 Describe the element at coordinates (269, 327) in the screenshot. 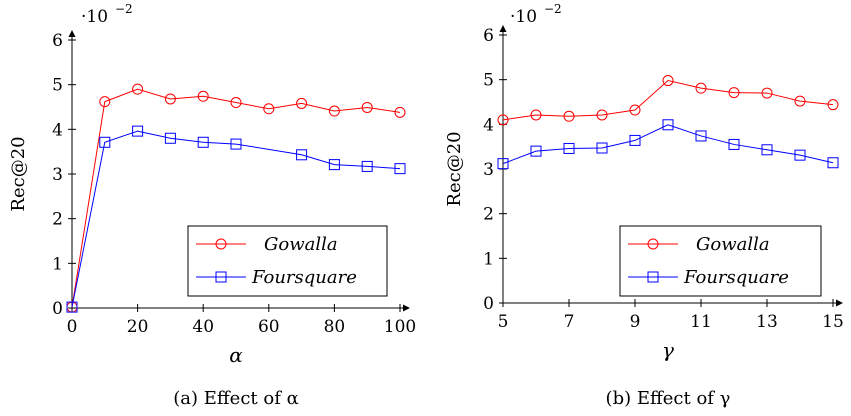

I see `x-tick-label: 60` at that location.